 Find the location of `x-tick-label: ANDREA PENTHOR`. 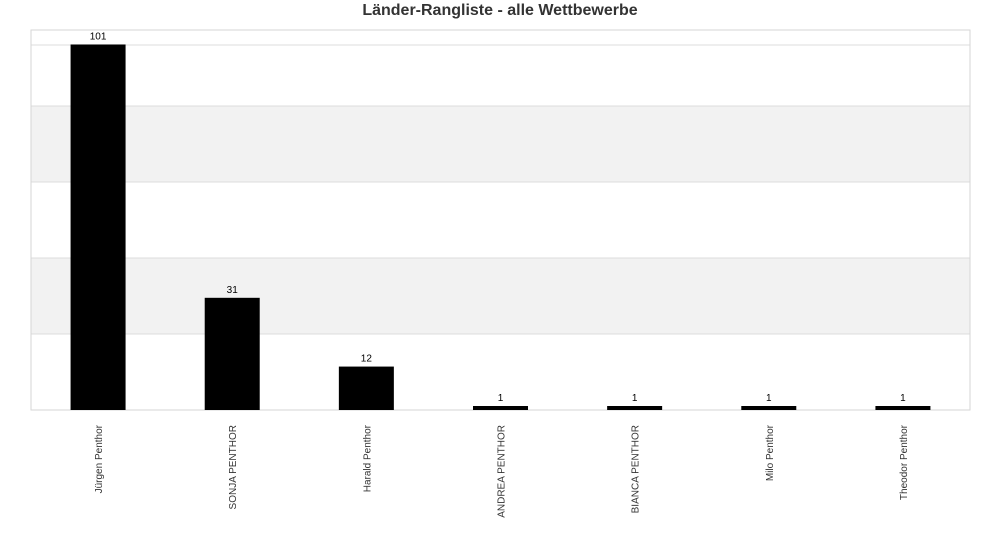

x-tick-label: ANDREA PENTHOR is located at coordinates (502, 471).